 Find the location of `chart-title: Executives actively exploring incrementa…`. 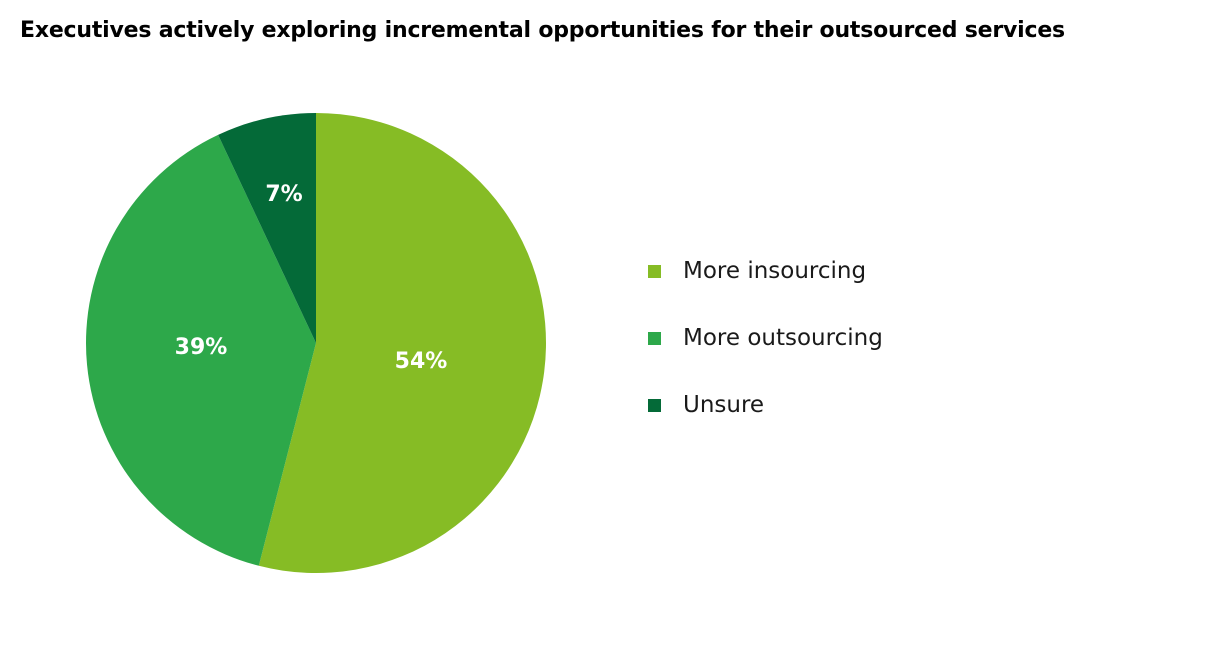

chart-title: Executives actively exploring incrementa… is located at coordinates (542, 30).